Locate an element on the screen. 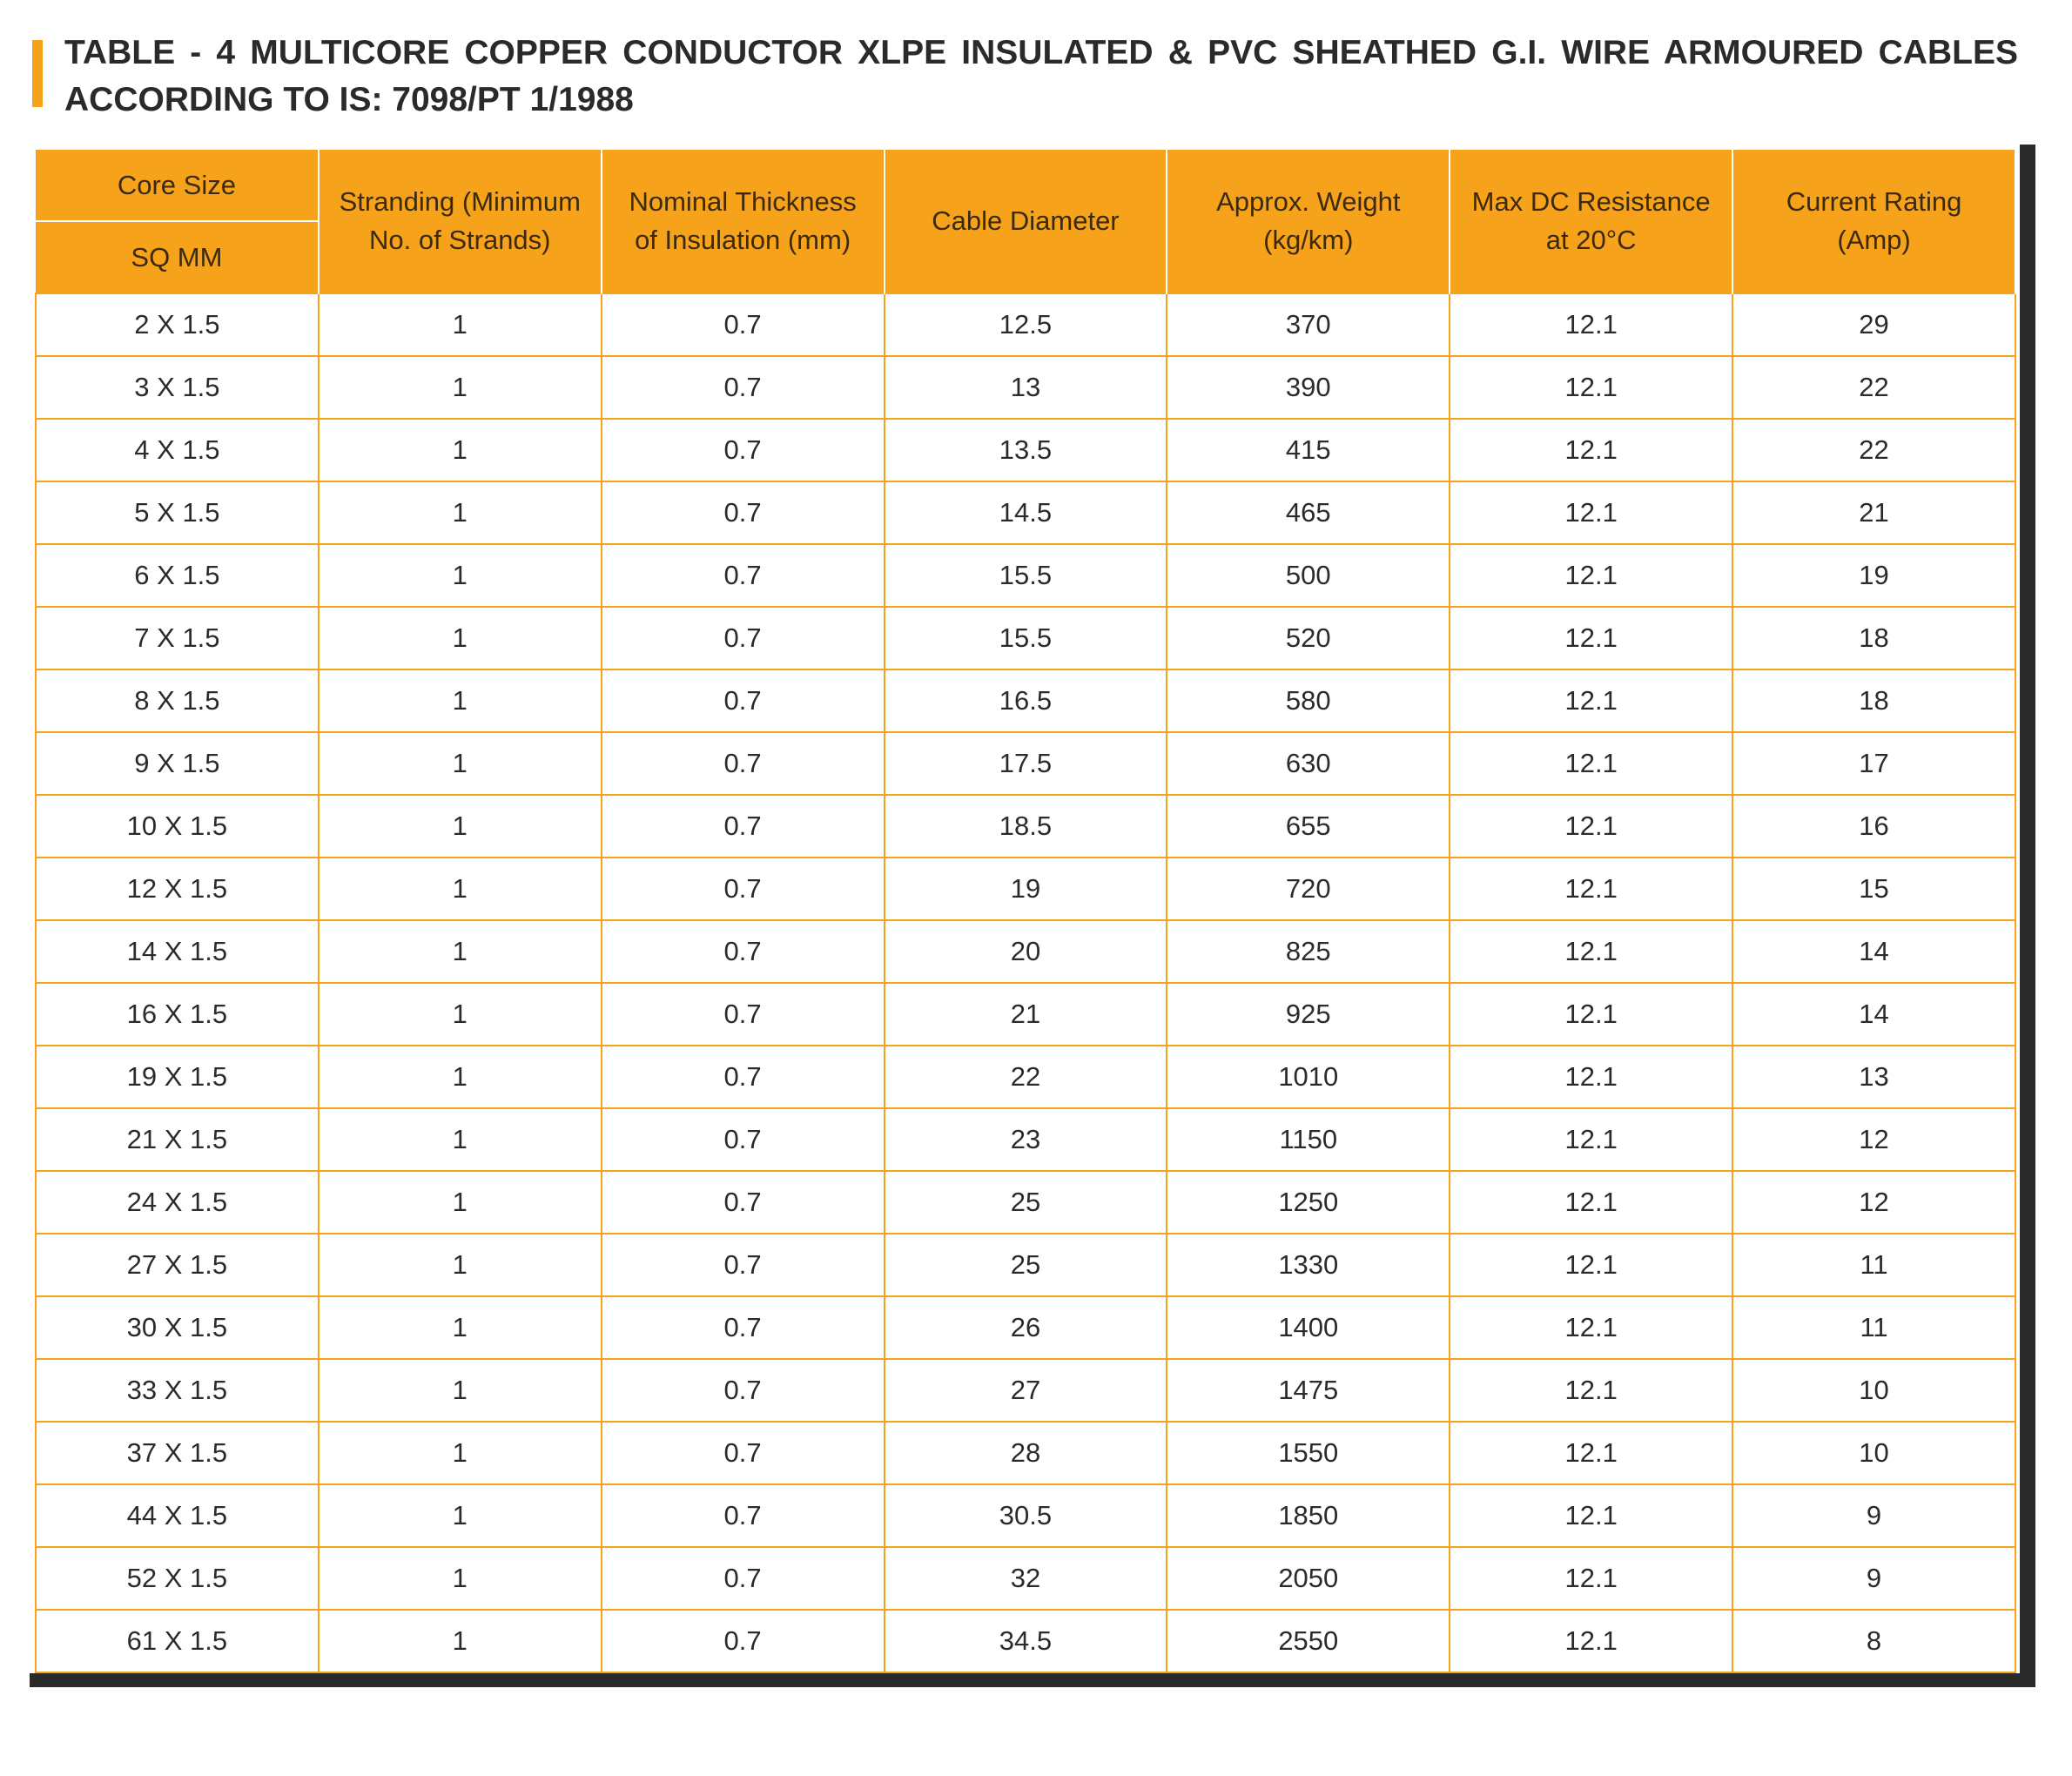  table-cell: 10 is located at coordinates (1874, 1453).